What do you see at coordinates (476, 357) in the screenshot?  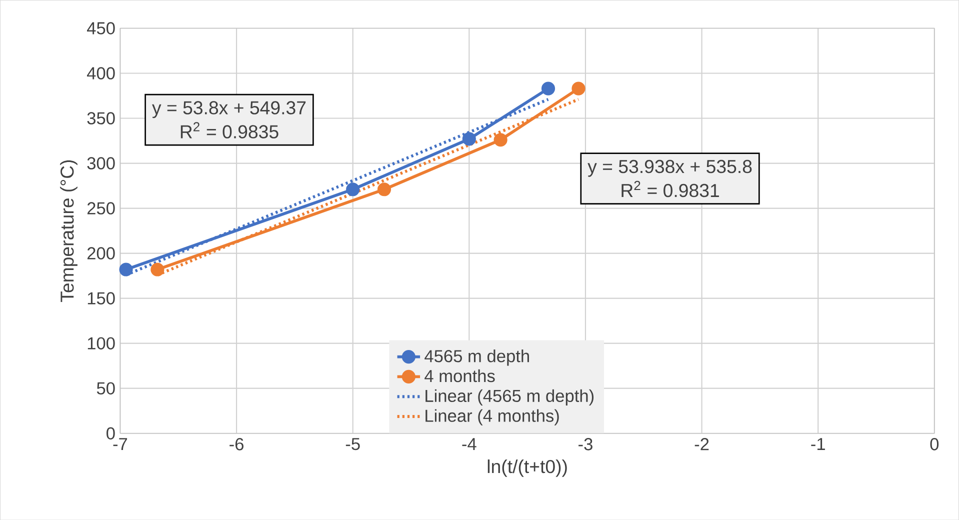 I see `legend-label: 4565 m depth` at bounding box center [476, 357].